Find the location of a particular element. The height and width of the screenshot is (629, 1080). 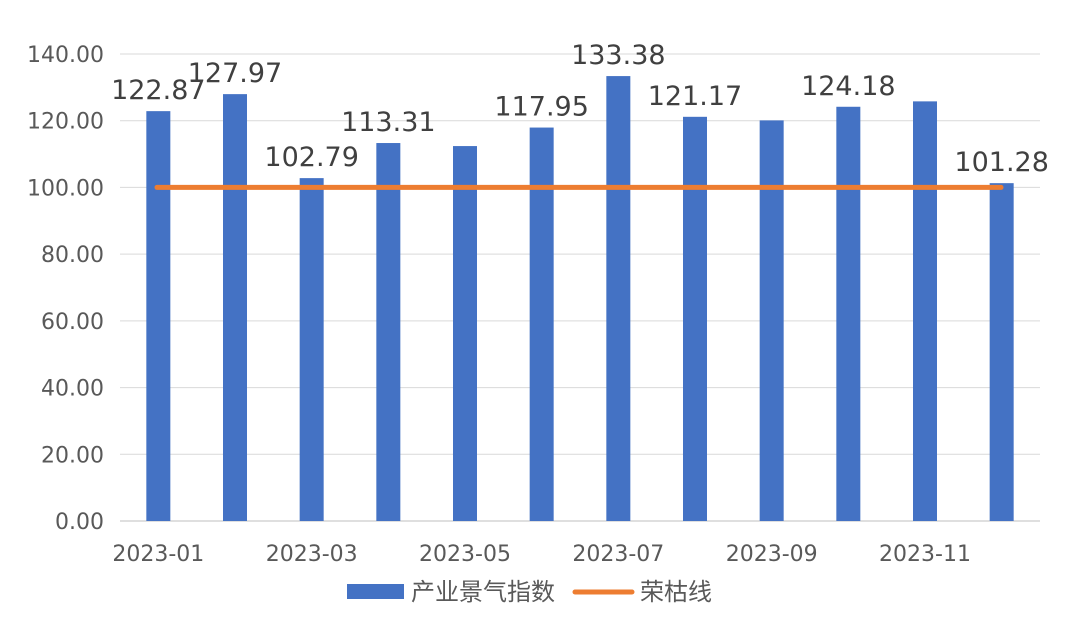

data-label: 133.38 is located at coordinates (618, 55).